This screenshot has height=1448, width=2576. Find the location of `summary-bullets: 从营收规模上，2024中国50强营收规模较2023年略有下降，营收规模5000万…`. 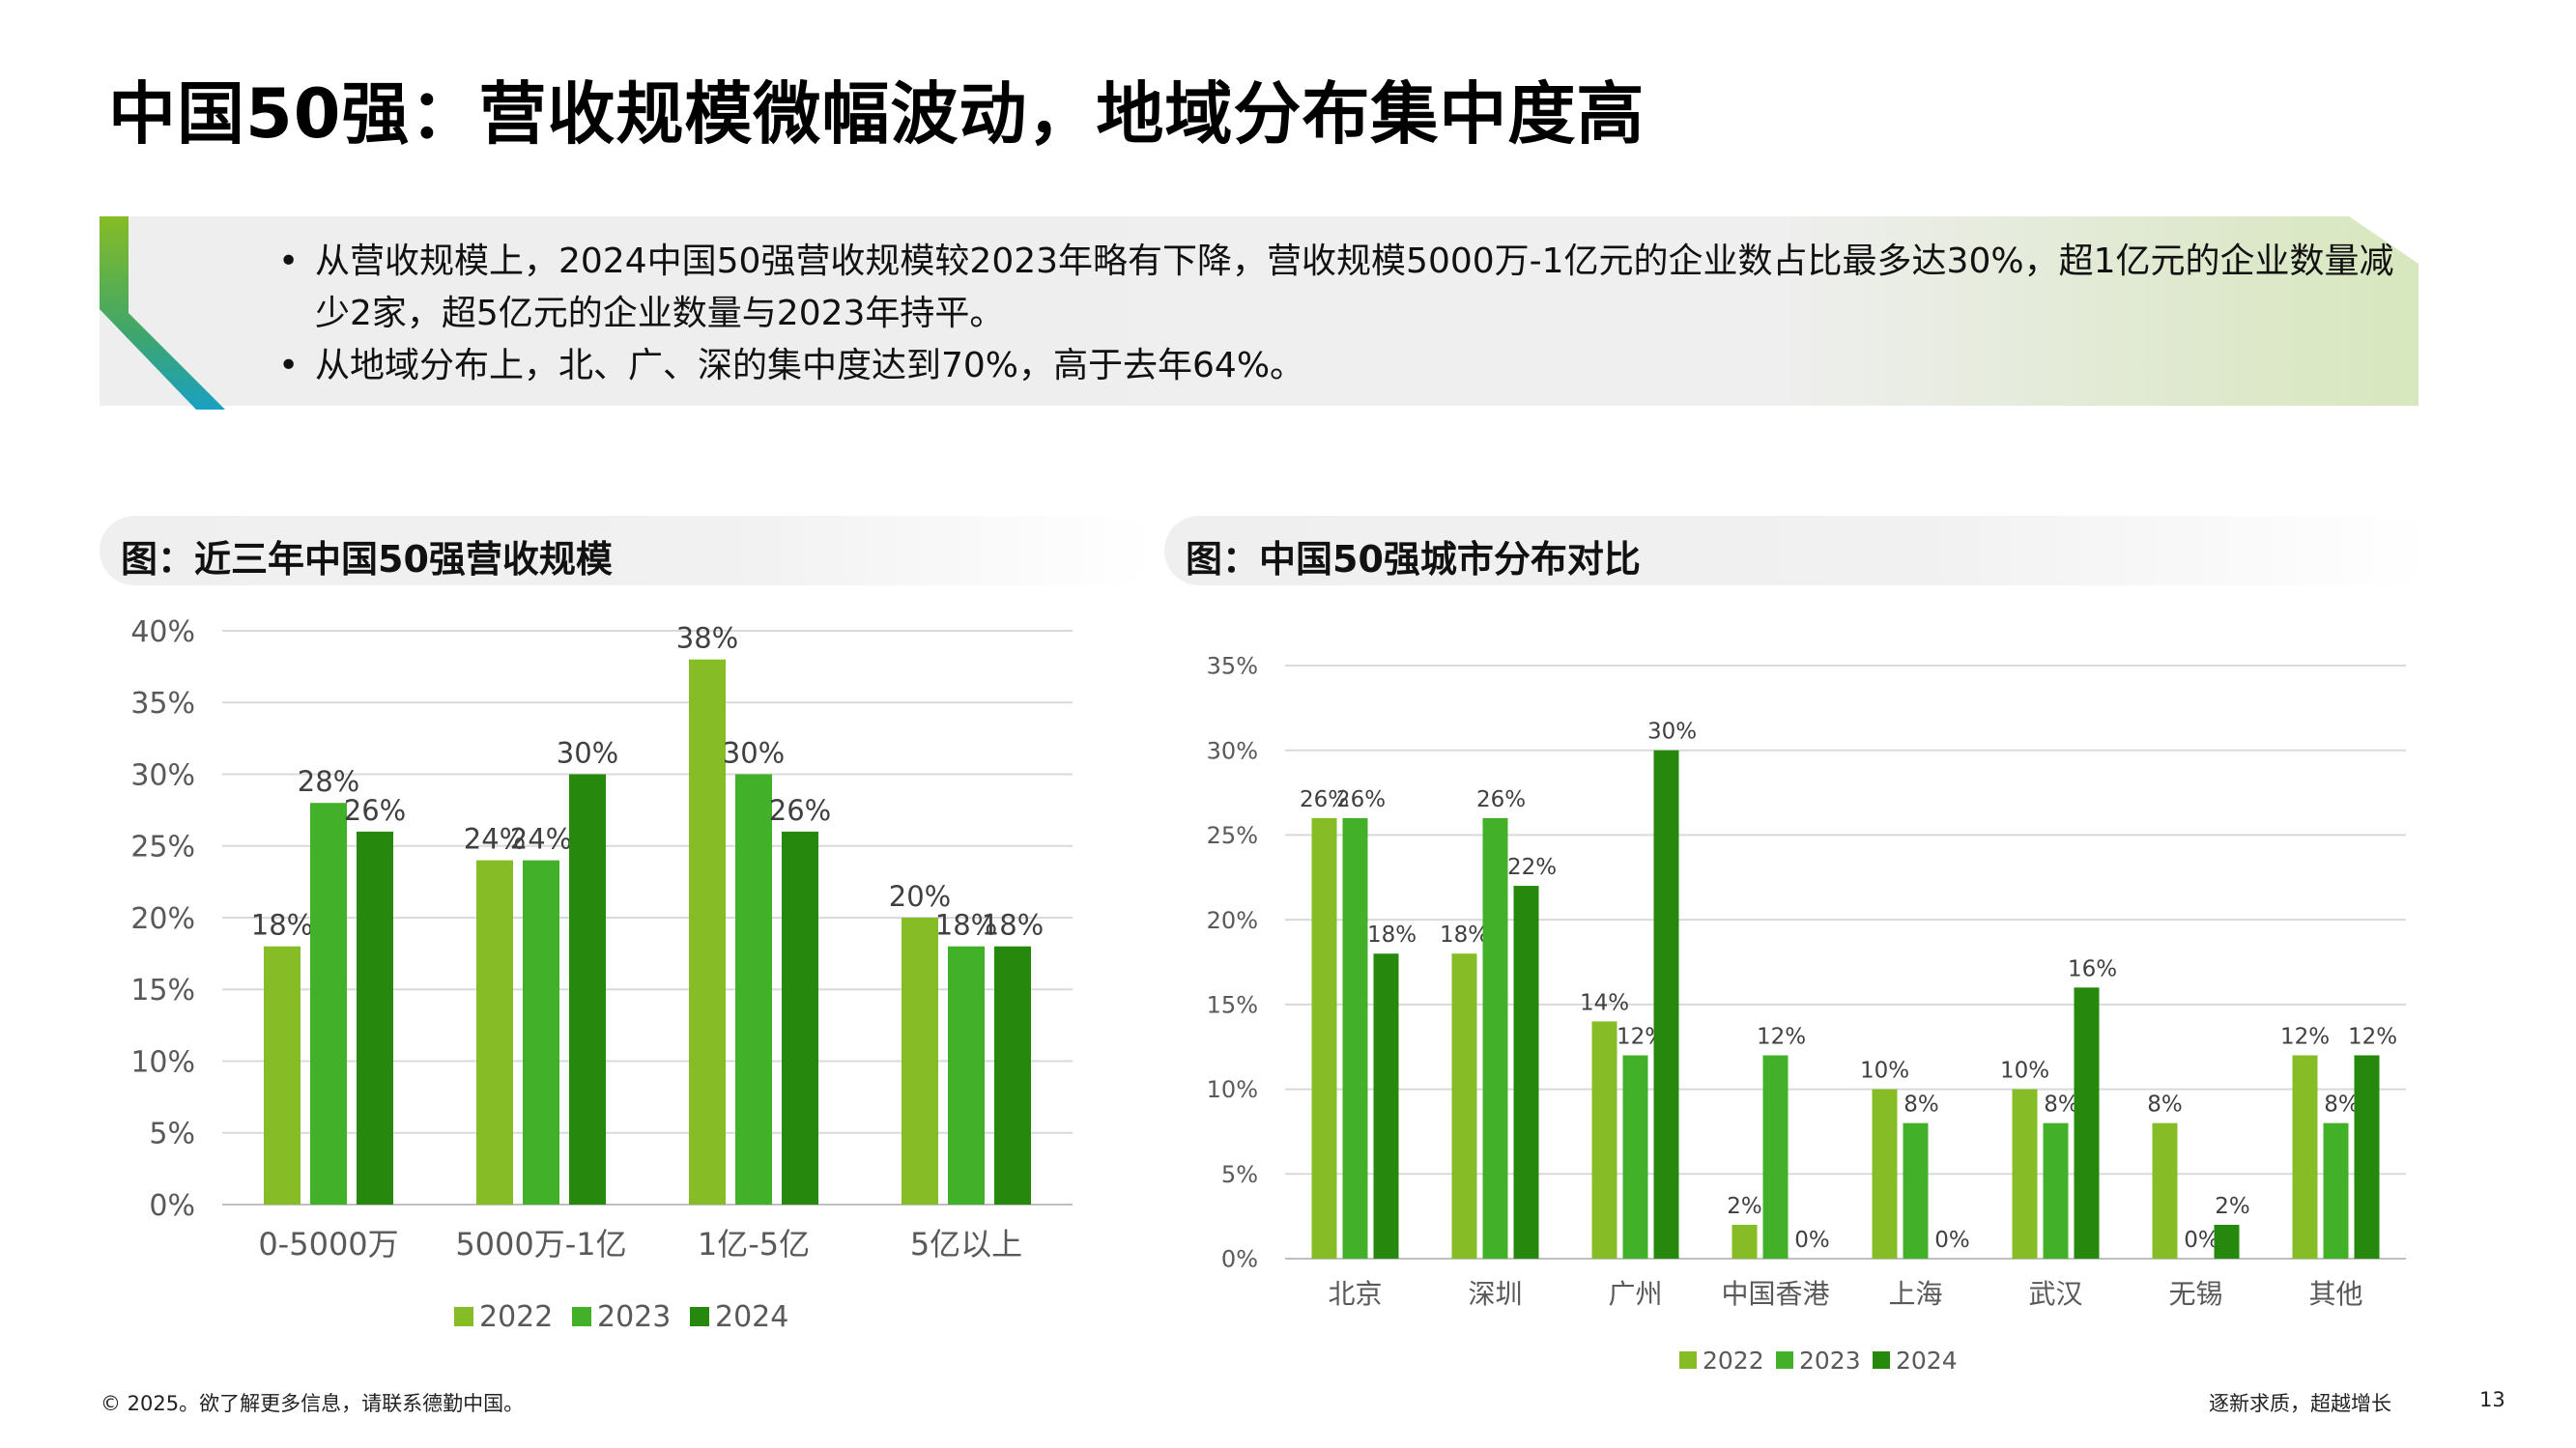

summary-bullets: 从营收规模上，2024中国50强营收规模较2023年略有下降，营收规模5000万… is located at coordinates (1334, 314).